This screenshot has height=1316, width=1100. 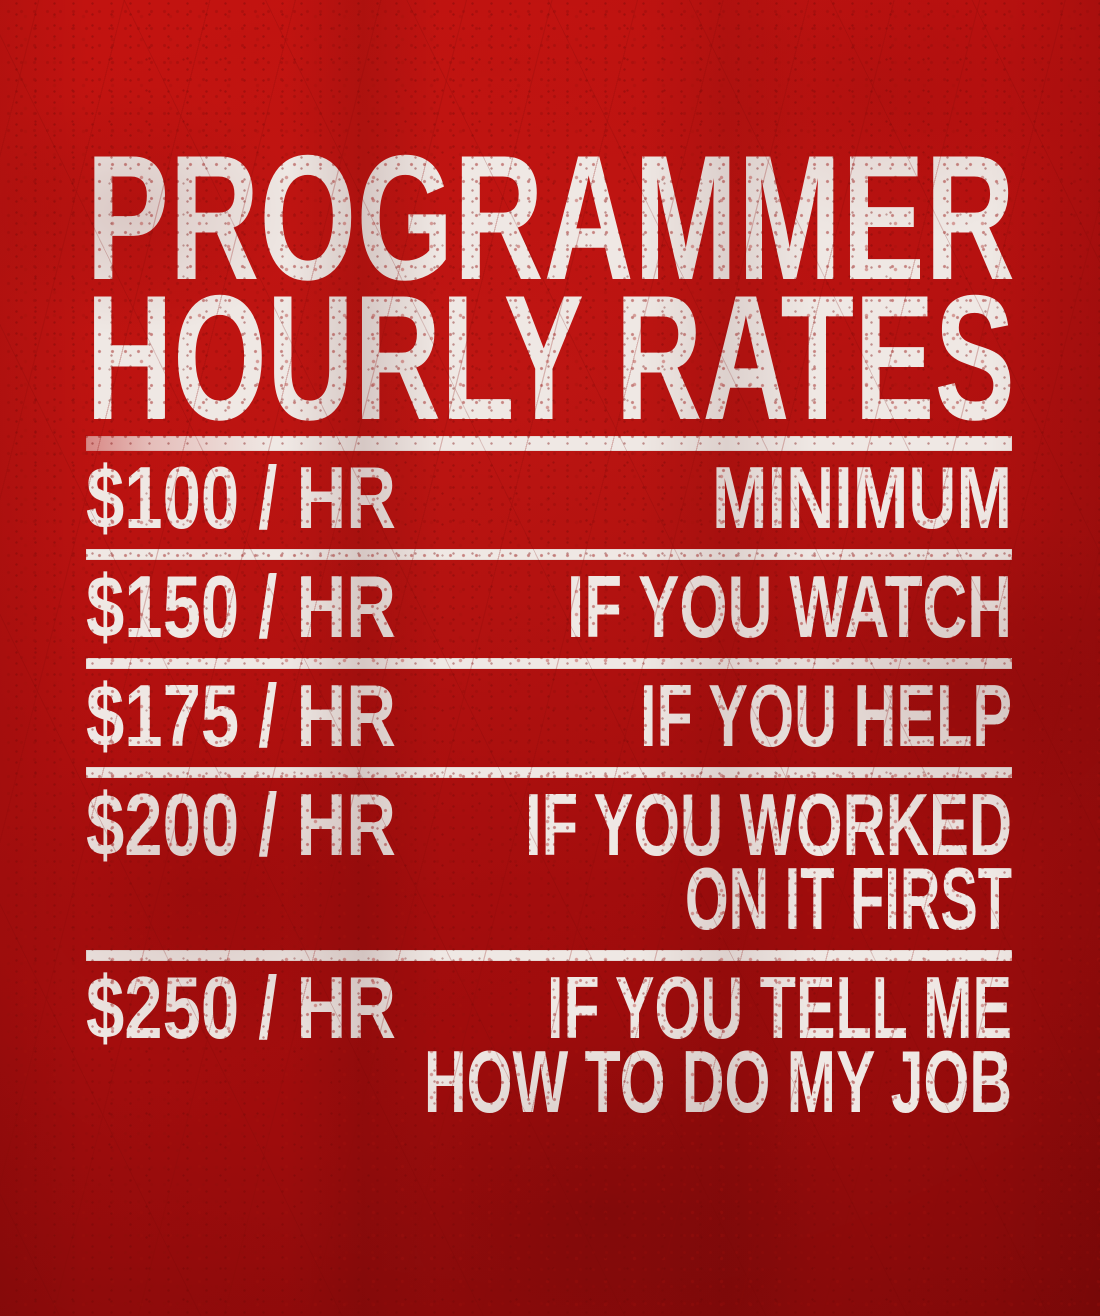 I want to click on rate-label-text: MINIMUM, so click(x=862, y=500).